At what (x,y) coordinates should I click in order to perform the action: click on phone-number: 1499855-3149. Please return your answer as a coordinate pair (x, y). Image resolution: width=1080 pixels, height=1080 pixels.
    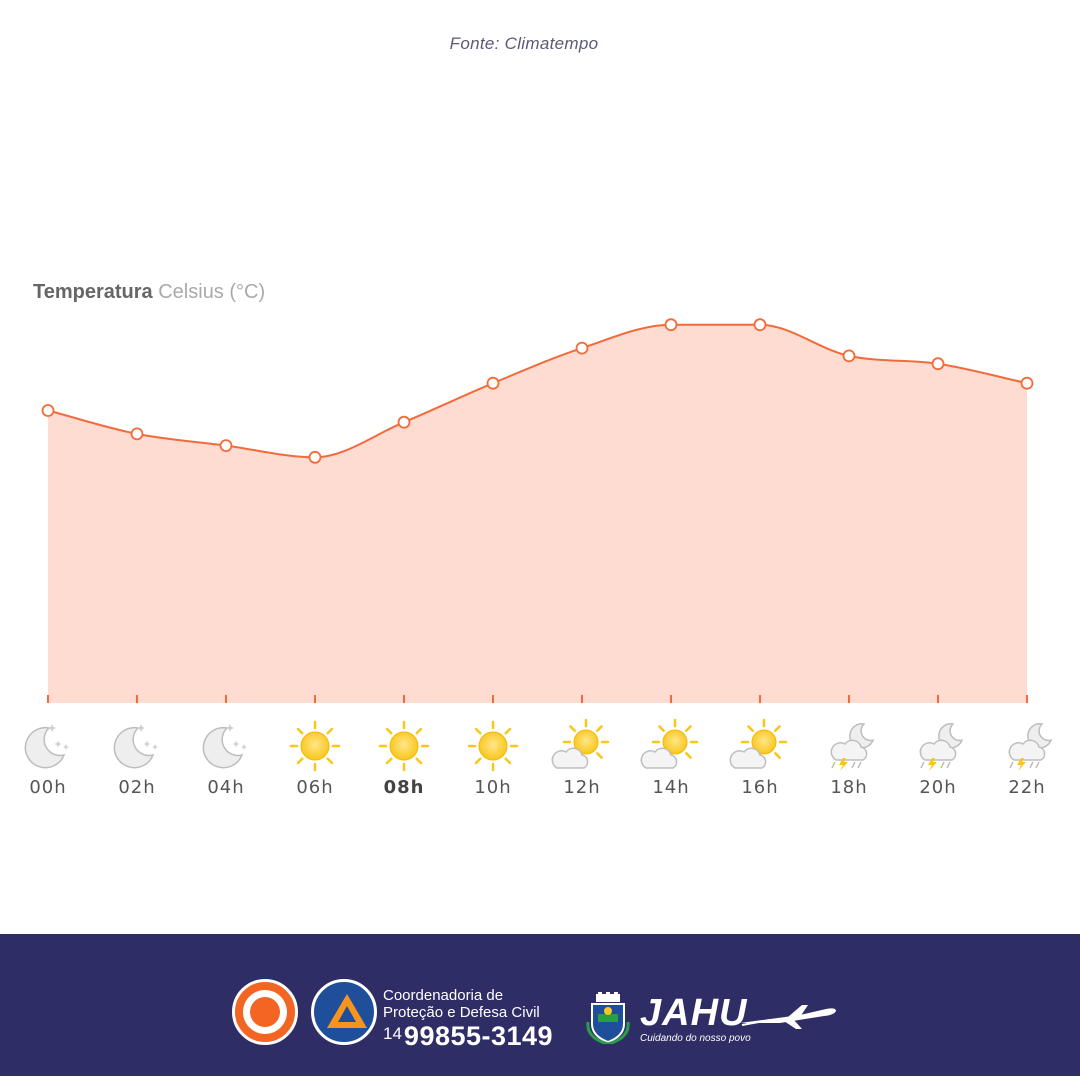
    Looking at the image, I should click on (468, 1036).